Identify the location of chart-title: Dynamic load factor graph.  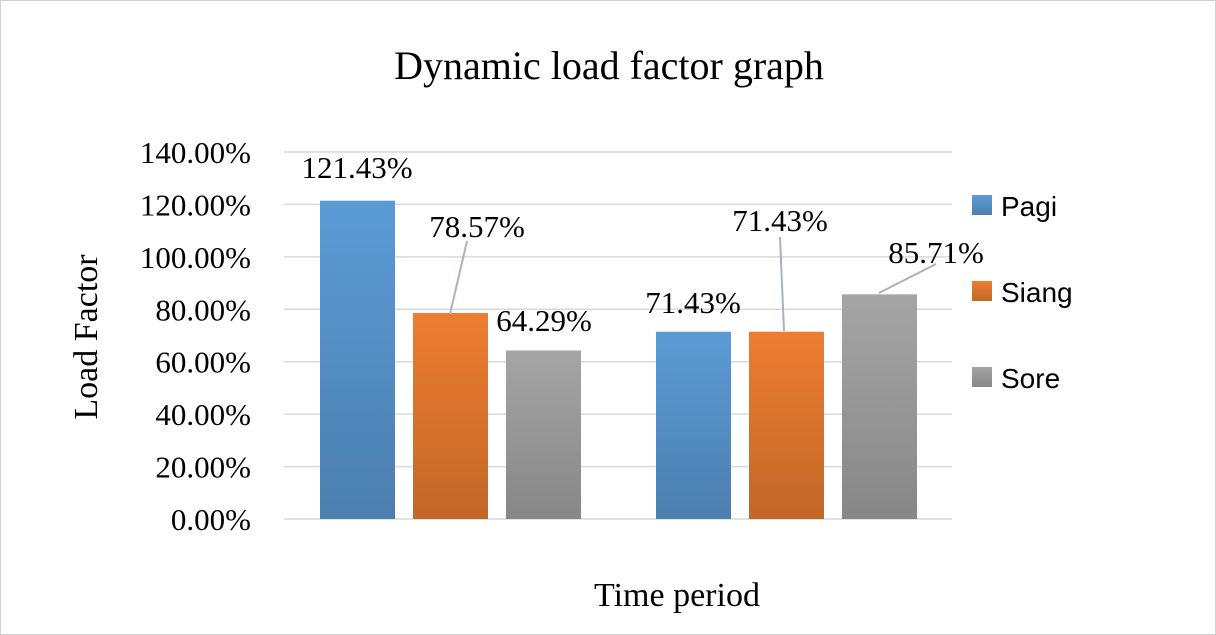
(609, 65).